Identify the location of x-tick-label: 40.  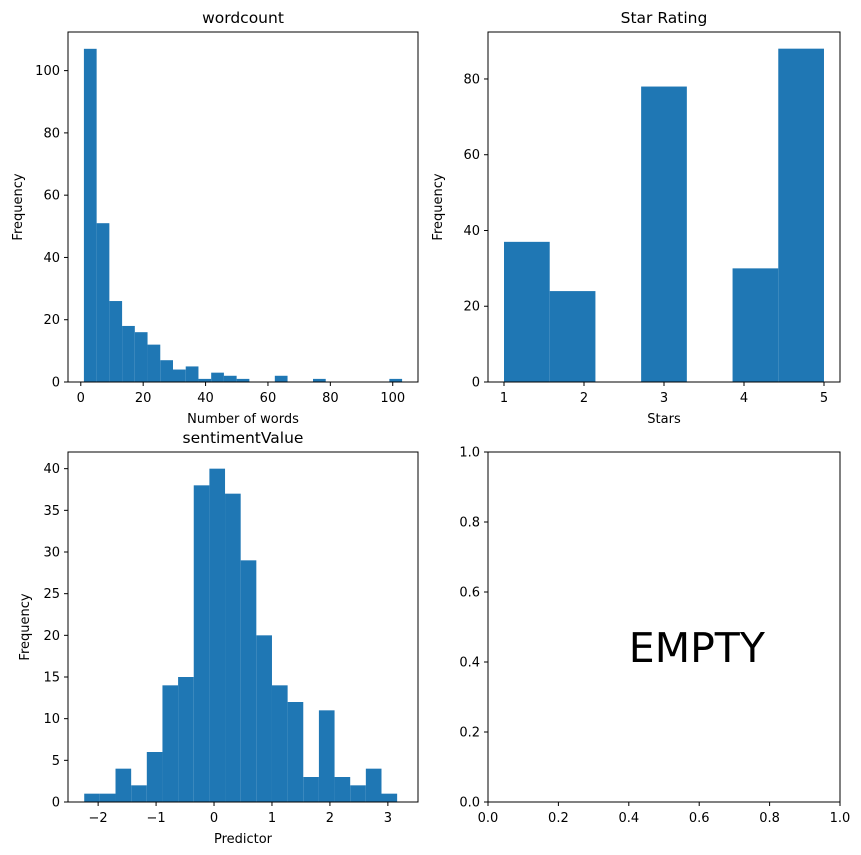
(205, 398).